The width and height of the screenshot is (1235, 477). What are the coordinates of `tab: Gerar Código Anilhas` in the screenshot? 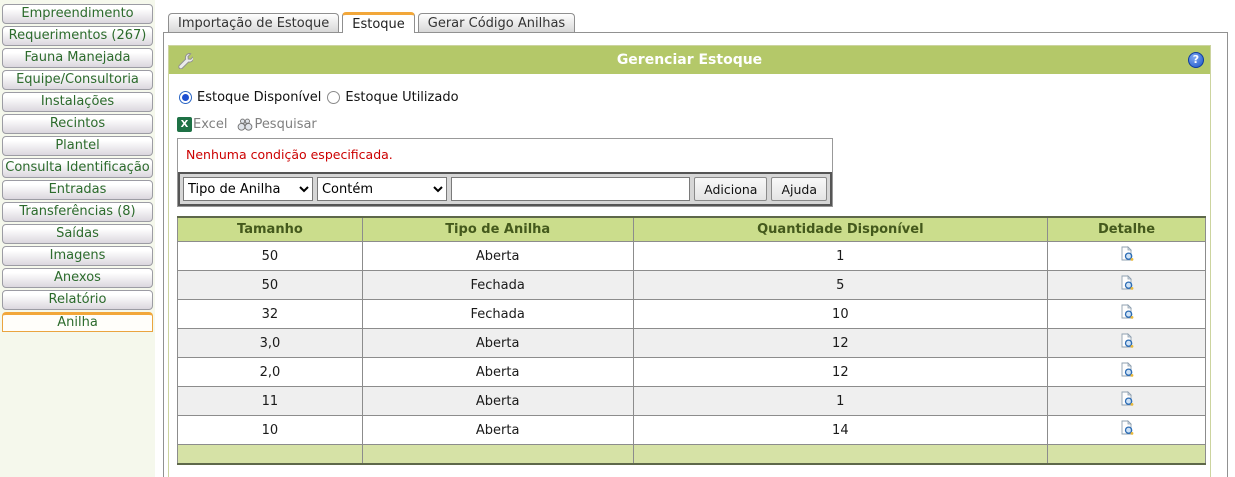 It's located at (496, 22).